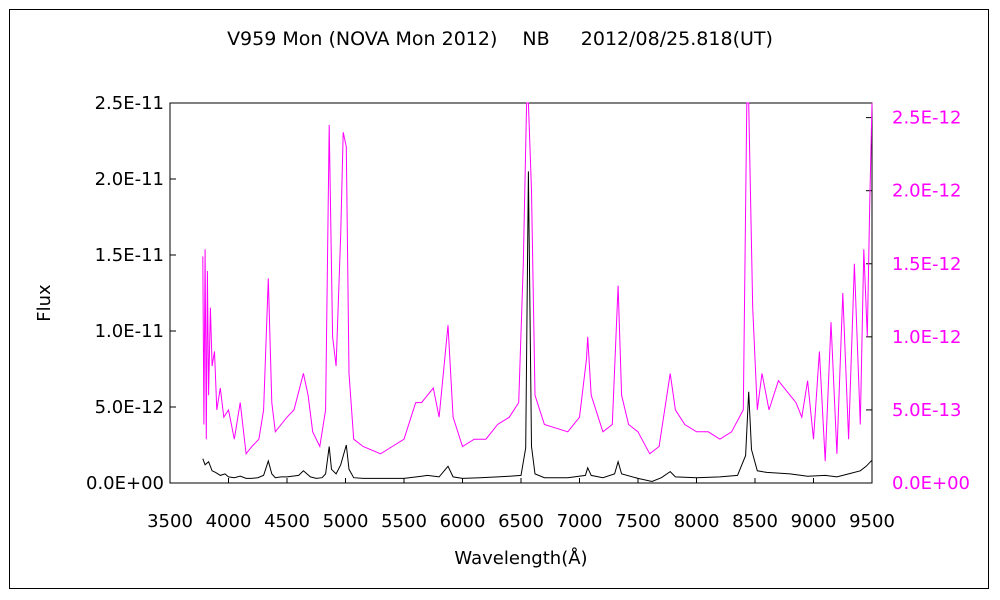 Image resolution: width=1000 pixels, height=600 pixels. What do you see at coordinates (521, 521) in the screenshot?
I see `x-tick-label: 6500` at bounding box center [521, 521].